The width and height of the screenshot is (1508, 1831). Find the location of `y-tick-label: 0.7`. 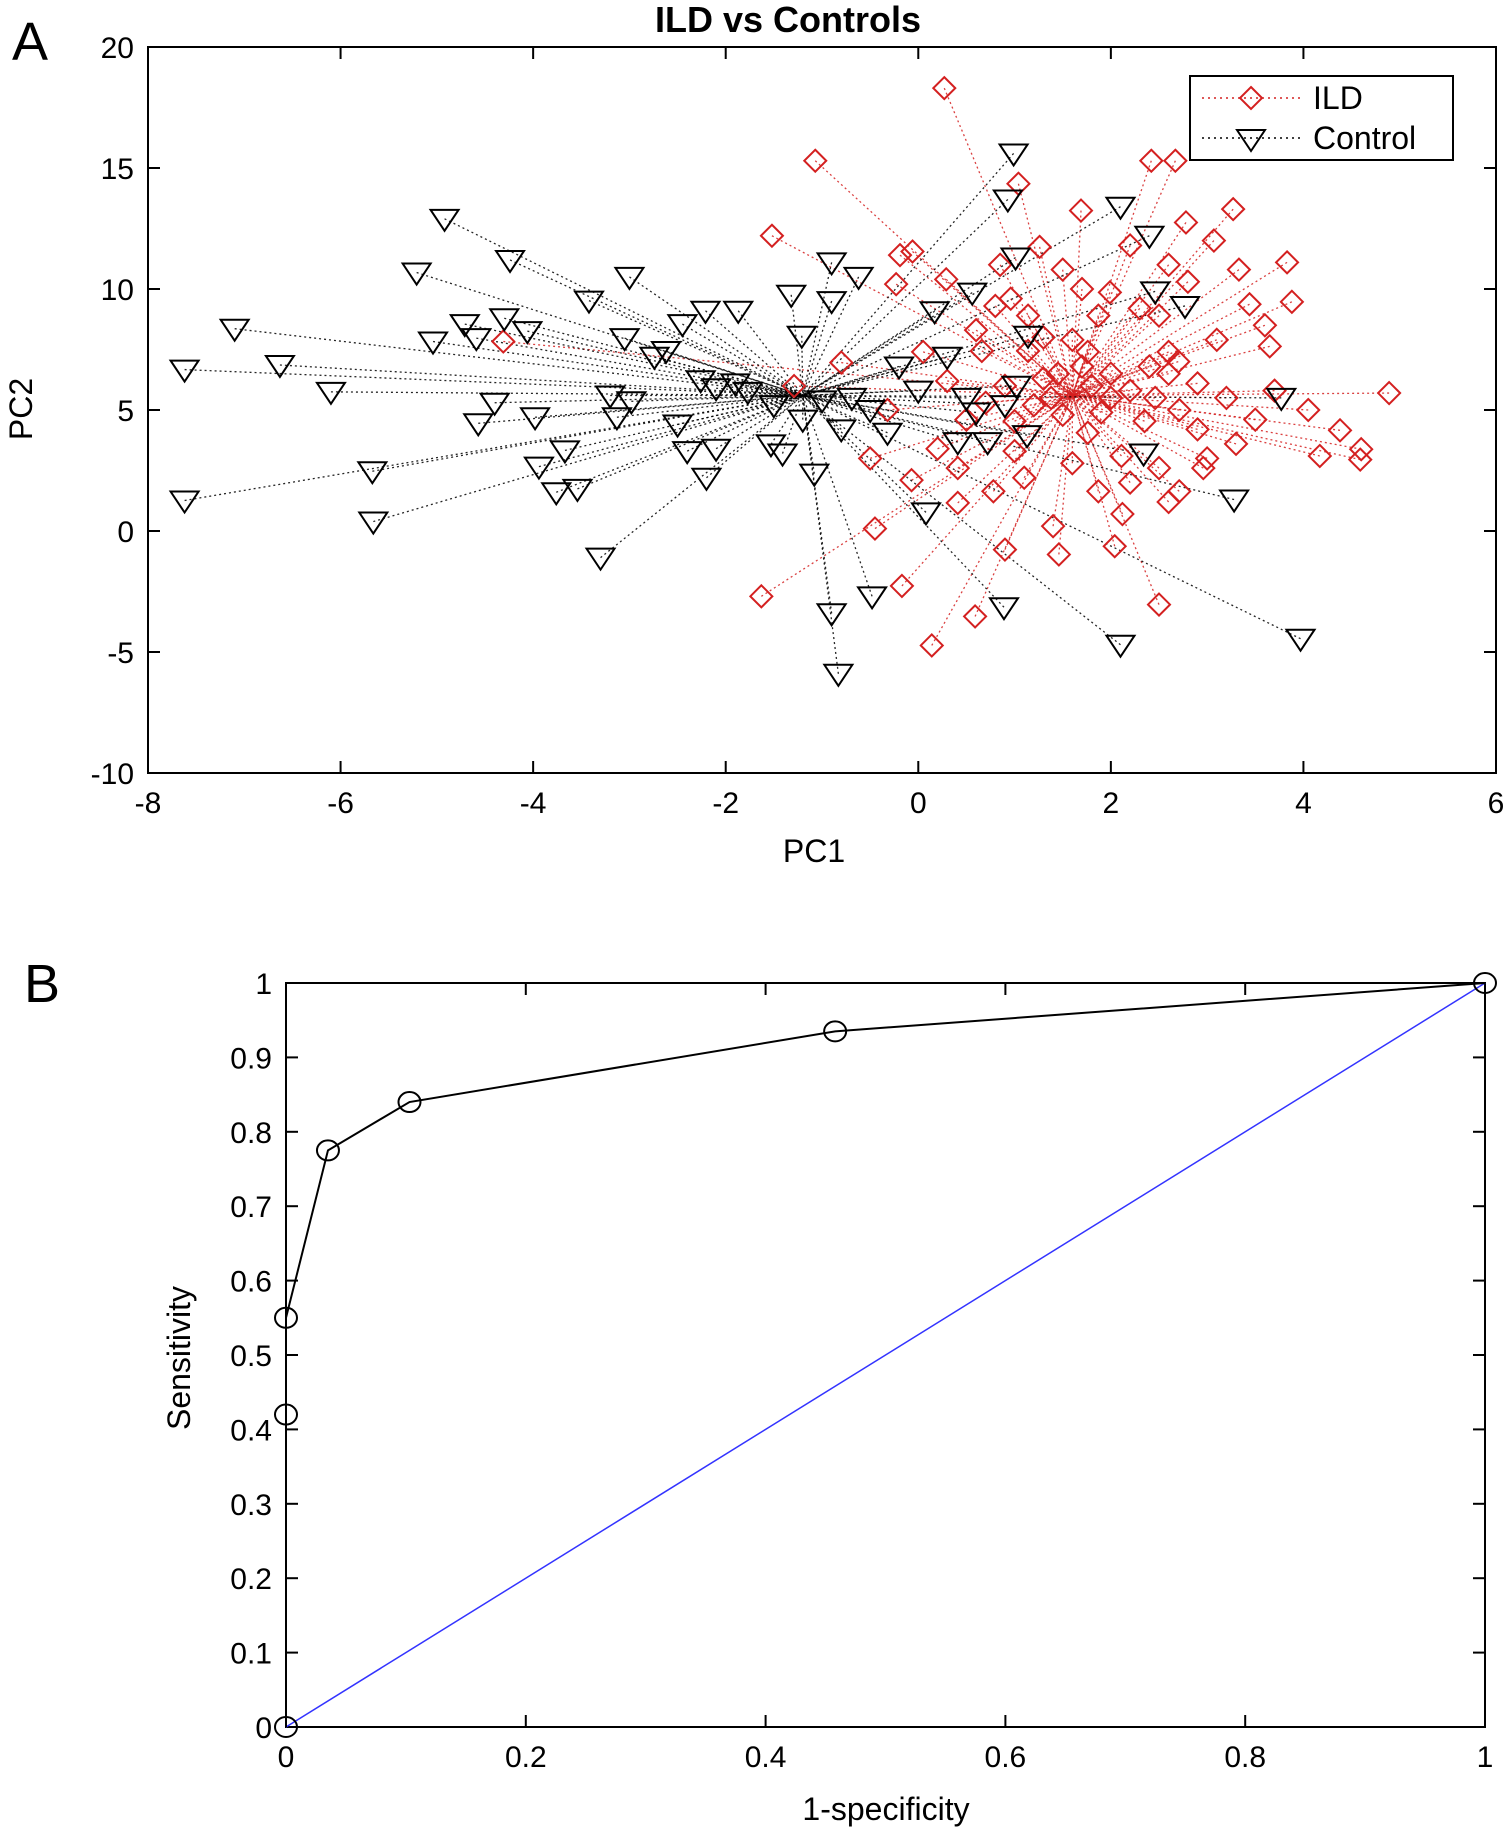

y-tick-label: 0.7 is located at coordinates (251, 1207).